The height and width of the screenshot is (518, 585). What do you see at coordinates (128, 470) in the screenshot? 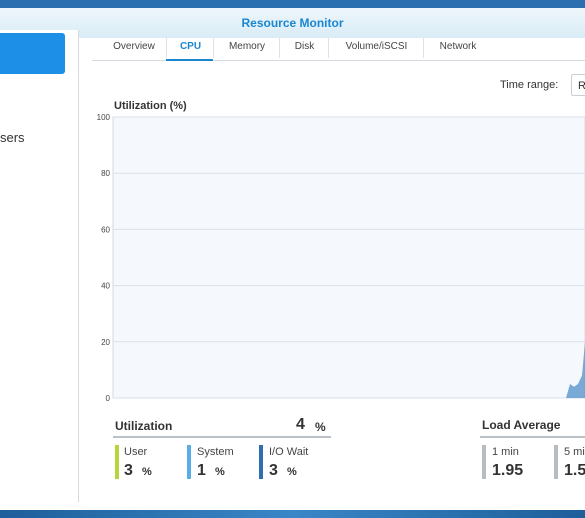
I see `user-value: 3` at bounding box center [128, 470].